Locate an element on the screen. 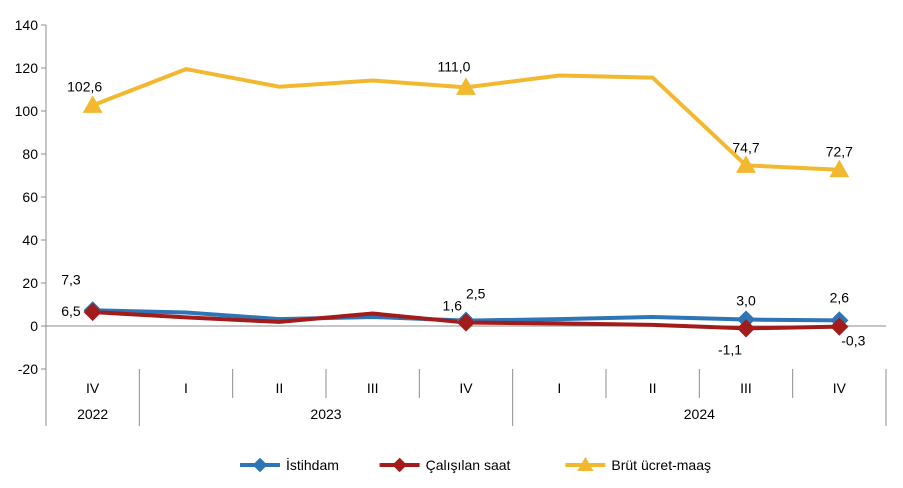  data-label: 7,3 is located at coordinates (71, 279).